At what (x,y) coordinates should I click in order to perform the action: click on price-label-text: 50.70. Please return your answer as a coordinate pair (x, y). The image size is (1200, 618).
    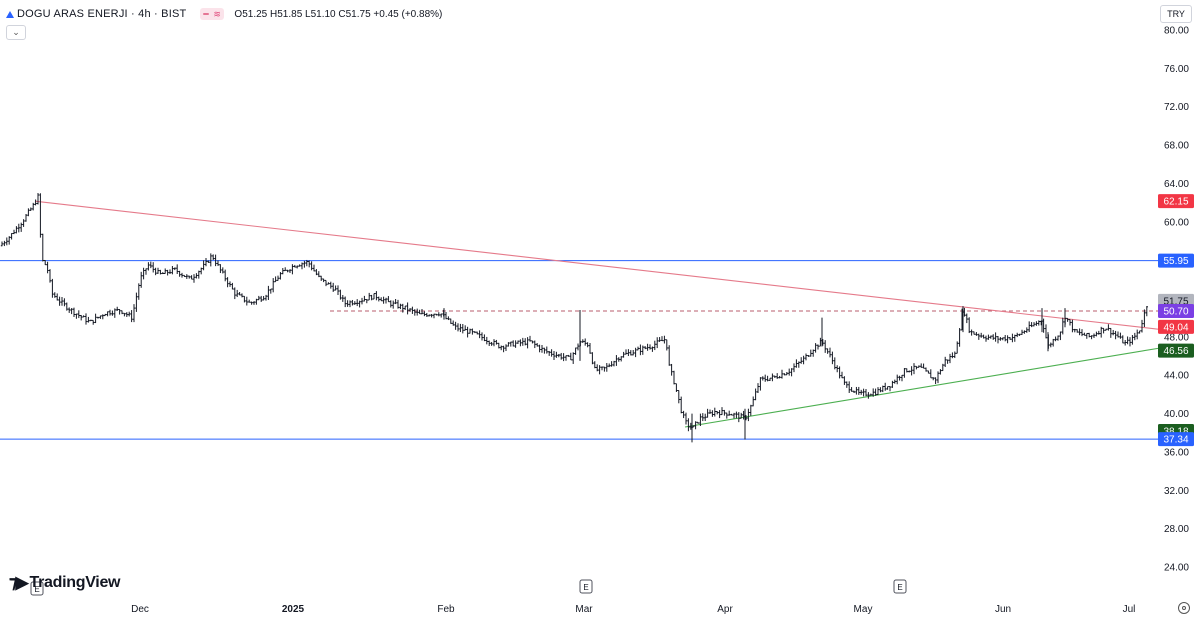
    Looking at the image, I should click on (1175, 311).